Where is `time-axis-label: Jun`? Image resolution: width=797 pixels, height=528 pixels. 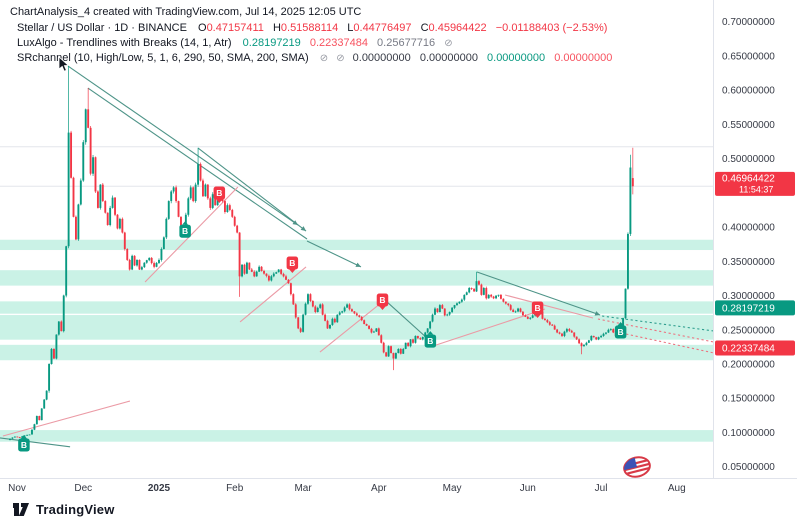 time-axis-label: Jun is located at coordinates (528, 488).